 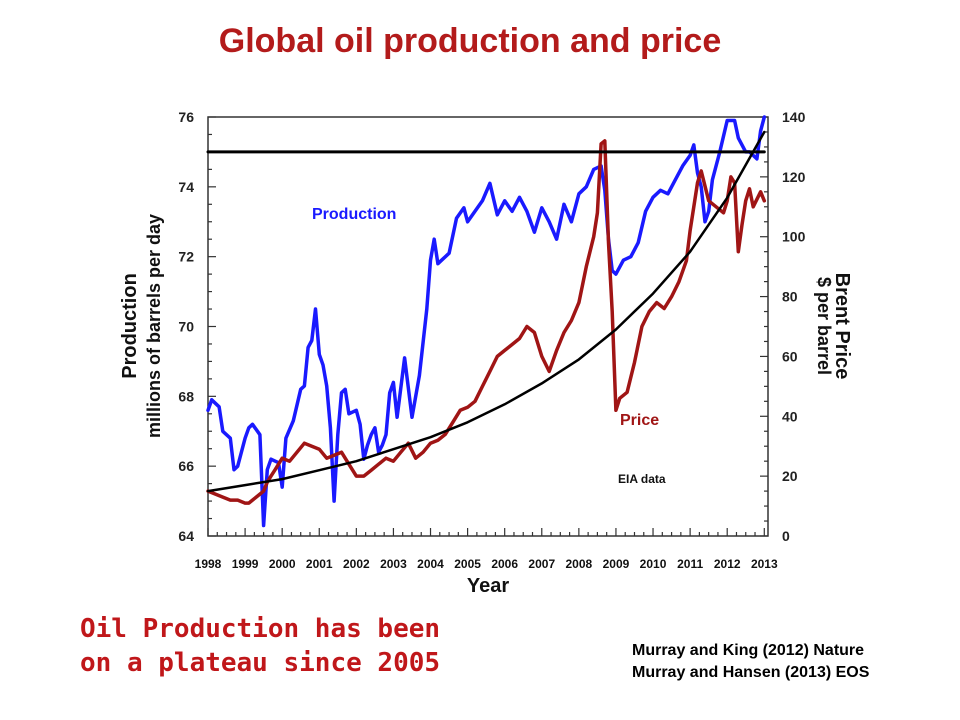 What do you see at coordinates (653, 564) in the screenshot?
I see `x-tick-label: 2010` at bounding box center [653, 564].